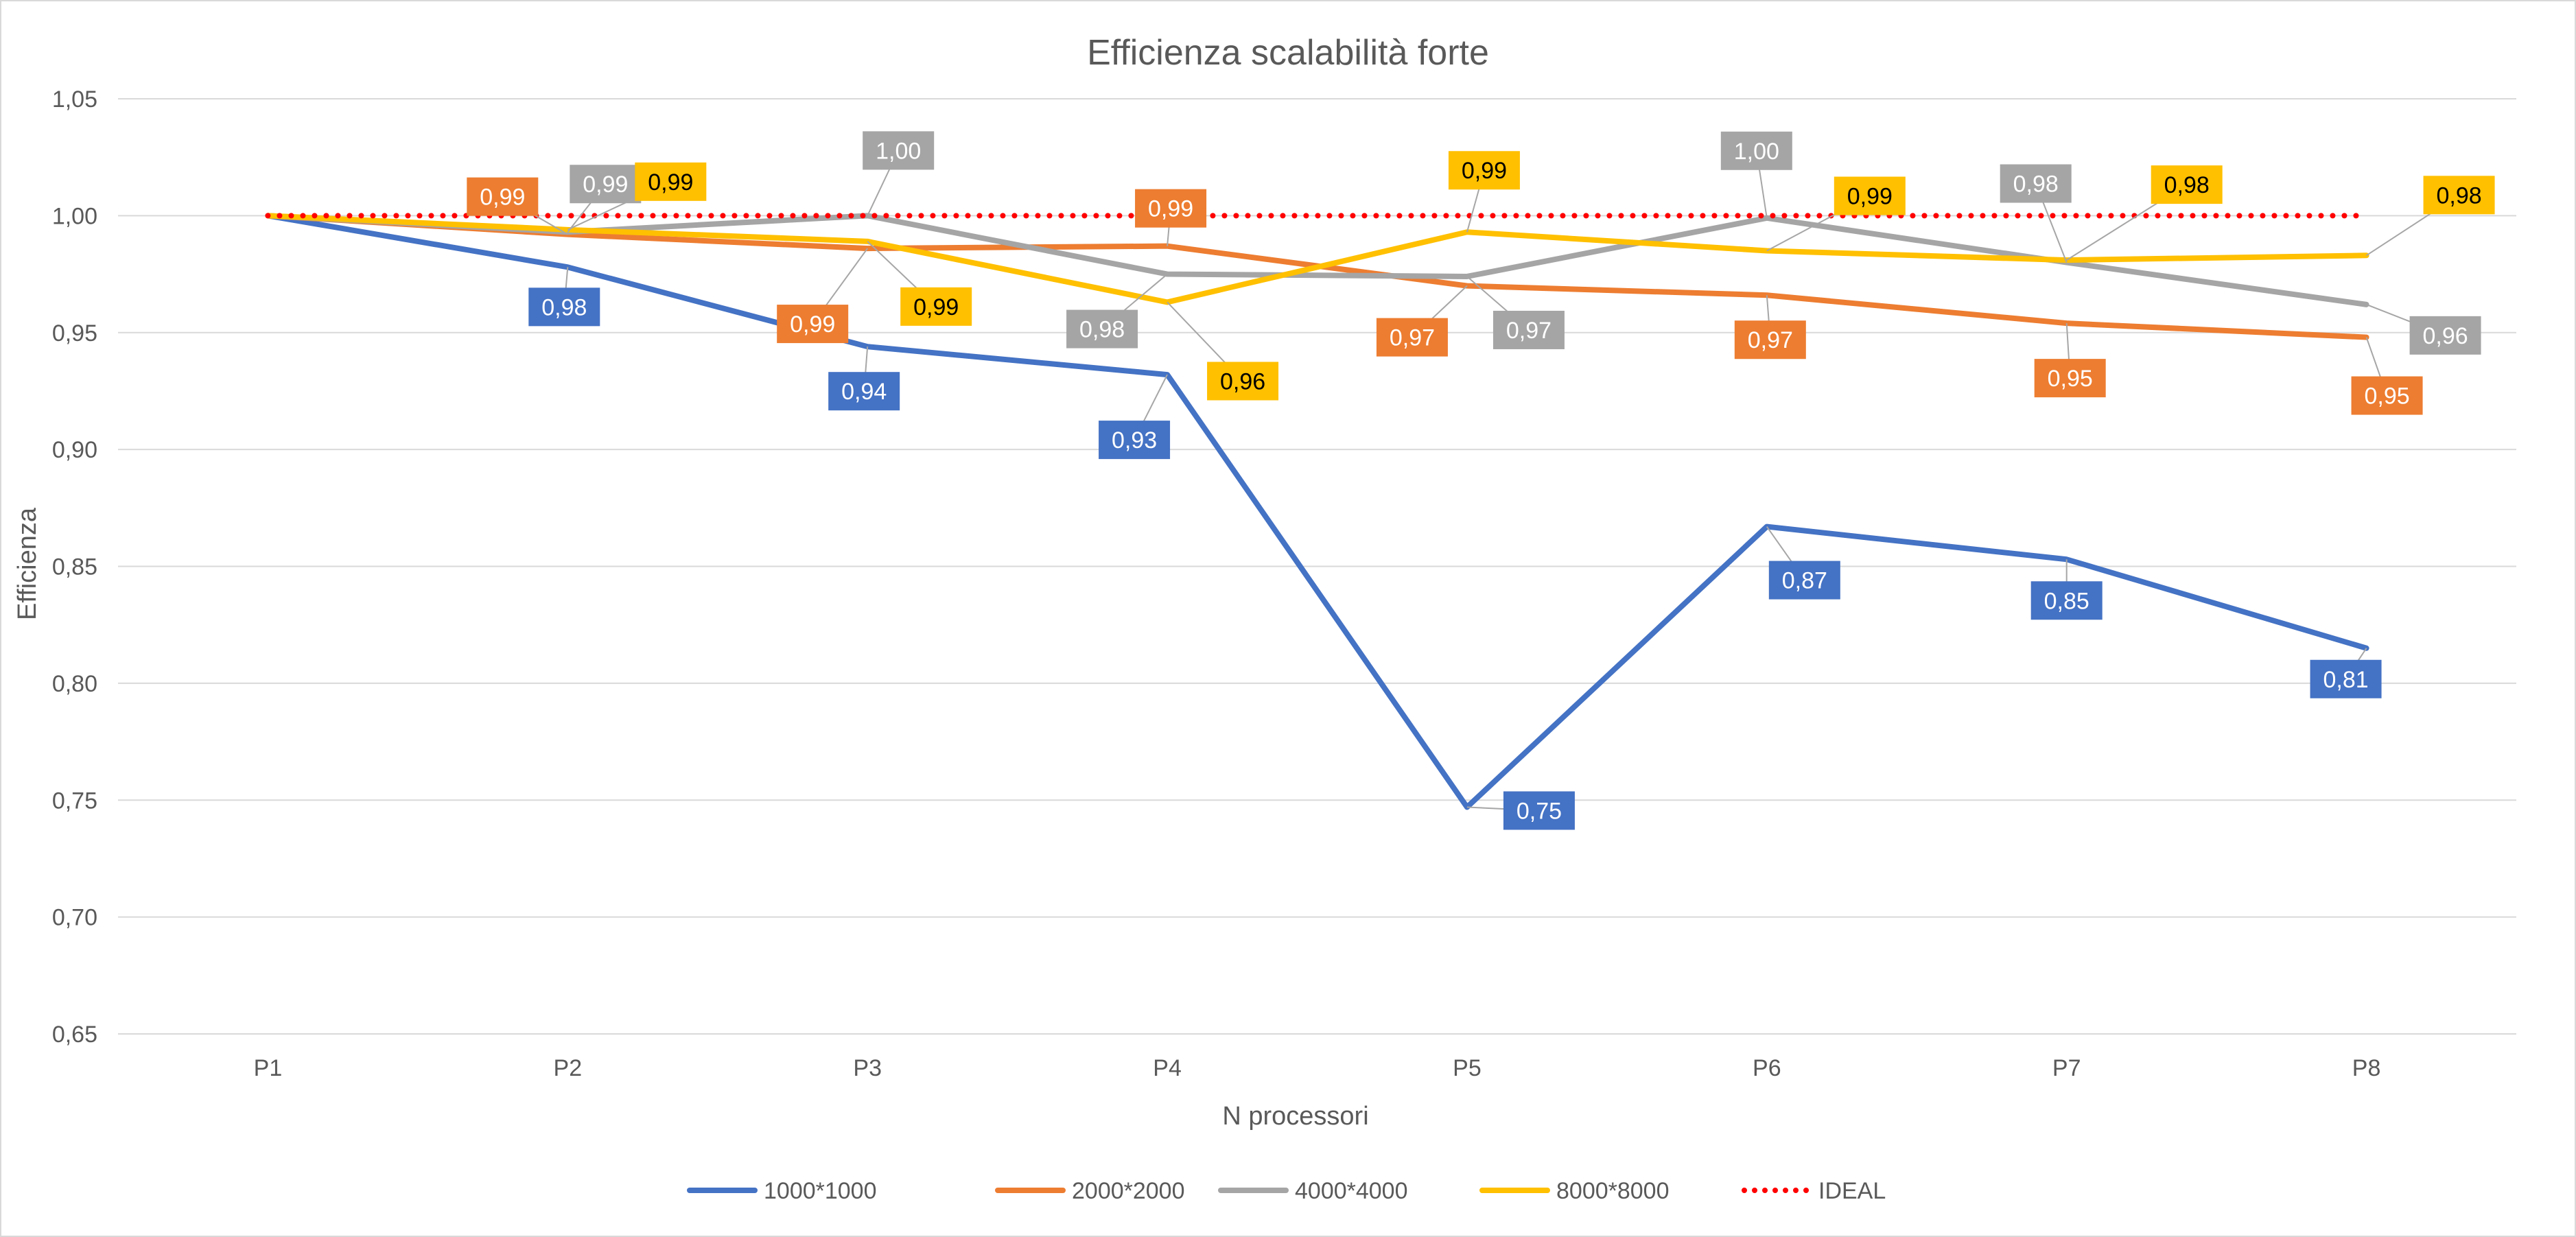 This screenshot has width=2576, height=1237. What do you see at coordinates (568, 1068) in the screenshot?
I see `x-tick-label: P2` at bounding box center [568, 1068].